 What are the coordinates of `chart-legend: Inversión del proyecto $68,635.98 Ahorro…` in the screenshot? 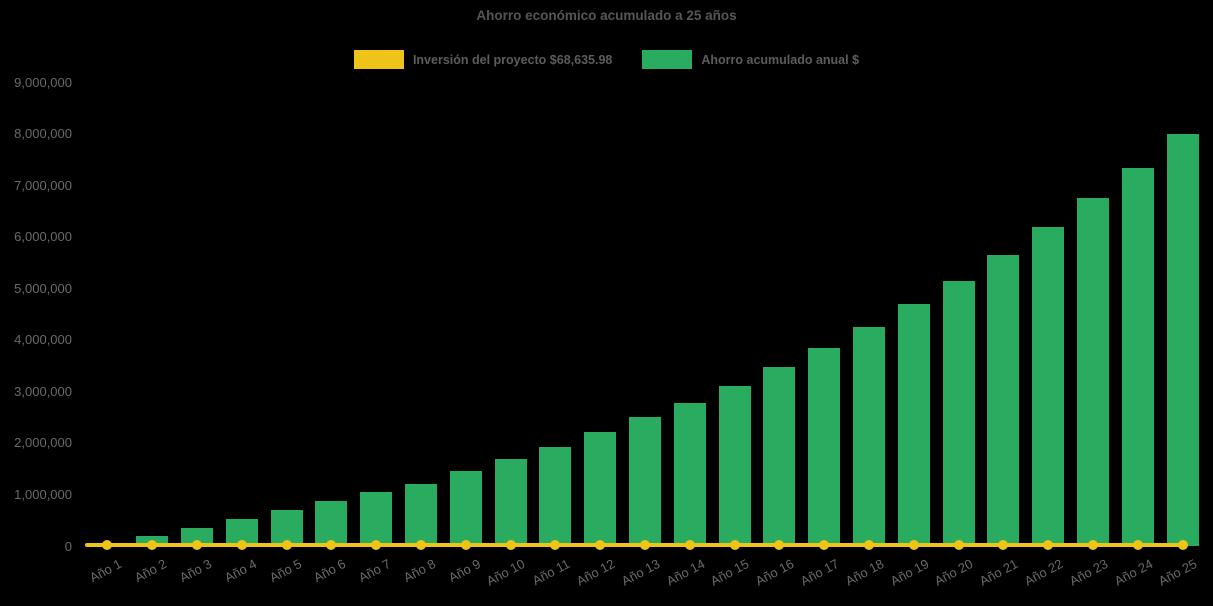 It's located at (606, 59).